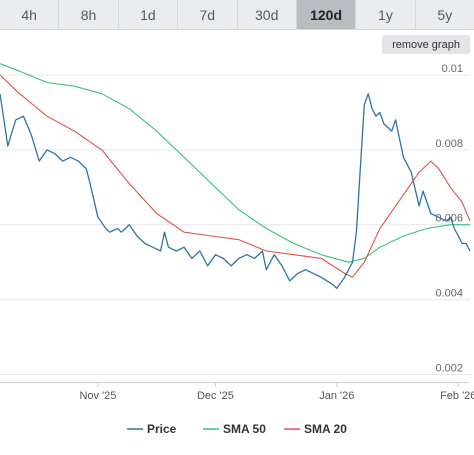  What do you see at coordinates (215, 396) in the screenshot?
I see `x-tick-label: Dec '25` at bounding box center [215, 396].